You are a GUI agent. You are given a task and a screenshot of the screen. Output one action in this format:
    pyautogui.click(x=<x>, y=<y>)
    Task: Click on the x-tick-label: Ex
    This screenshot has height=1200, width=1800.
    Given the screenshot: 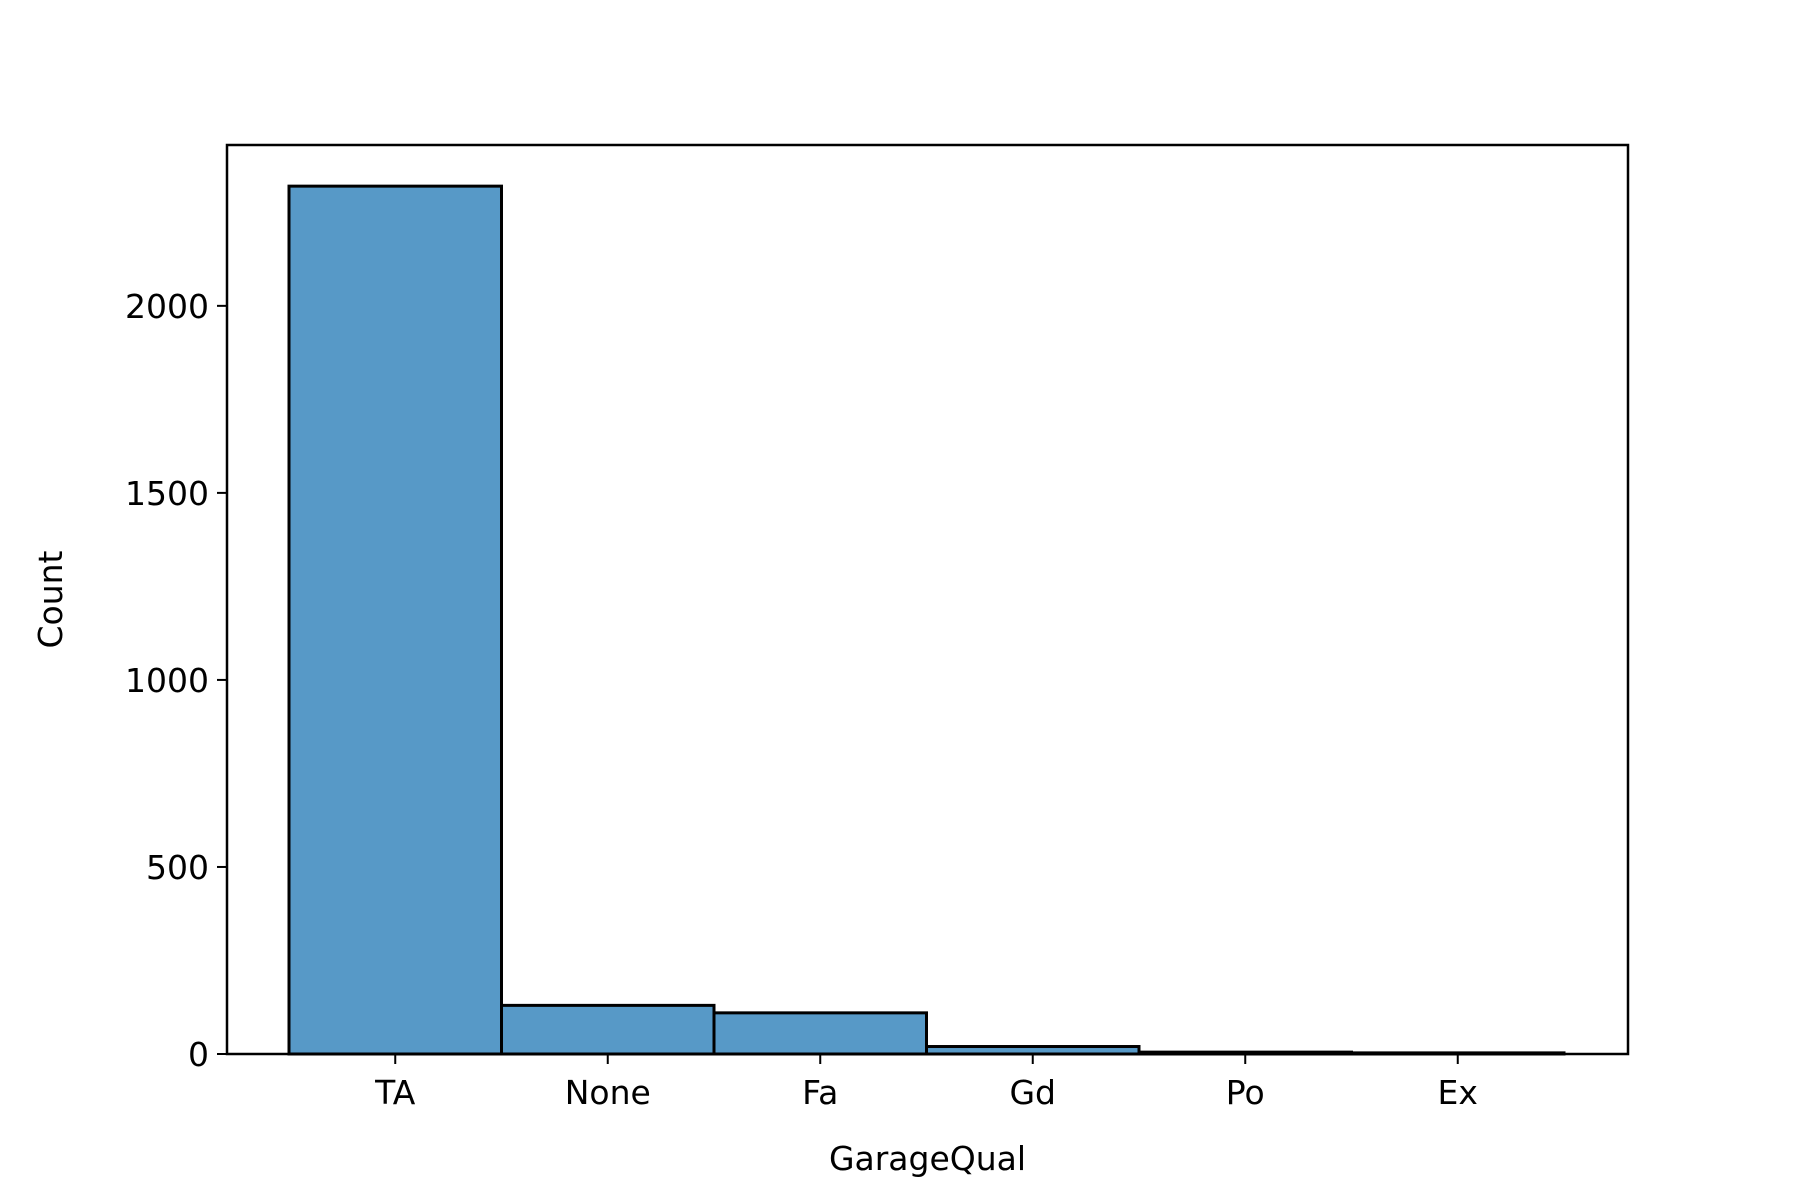 What is the action you would take?
    pyautogui.click(x=1458, y=1092)
    